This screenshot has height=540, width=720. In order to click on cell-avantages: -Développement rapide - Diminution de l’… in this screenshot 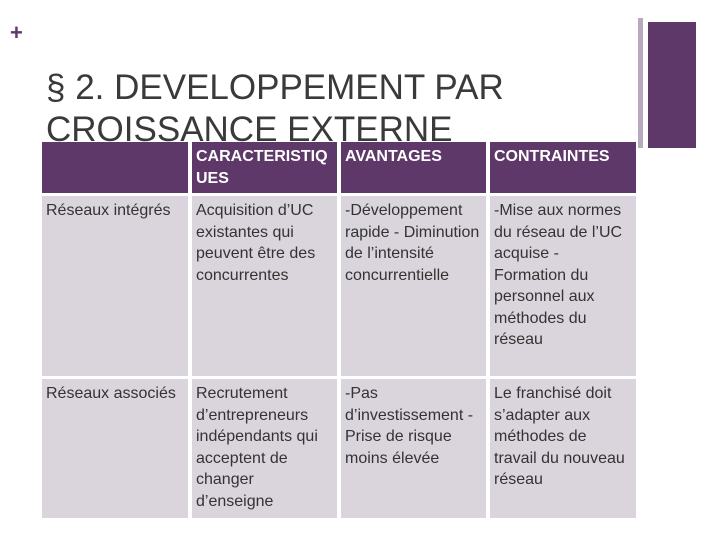, I will do `click(413, 287)`.